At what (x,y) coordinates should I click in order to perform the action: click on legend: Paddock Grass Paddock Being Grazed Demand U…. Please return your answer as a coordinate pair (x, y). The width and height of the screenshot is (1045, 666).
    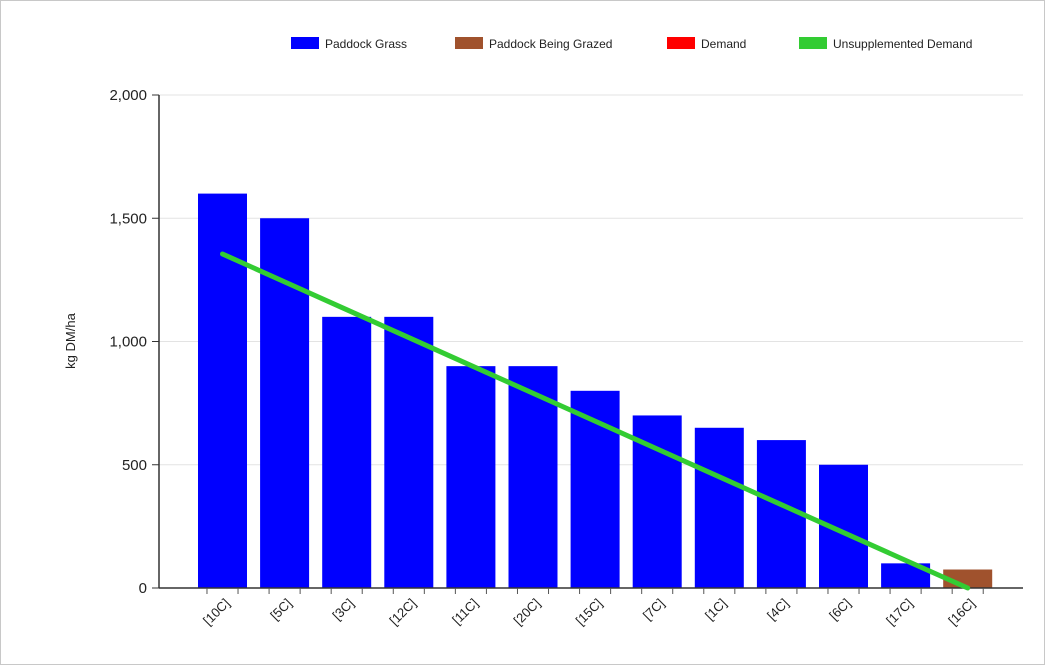
    Looking at the image, I should click on (631, 44).